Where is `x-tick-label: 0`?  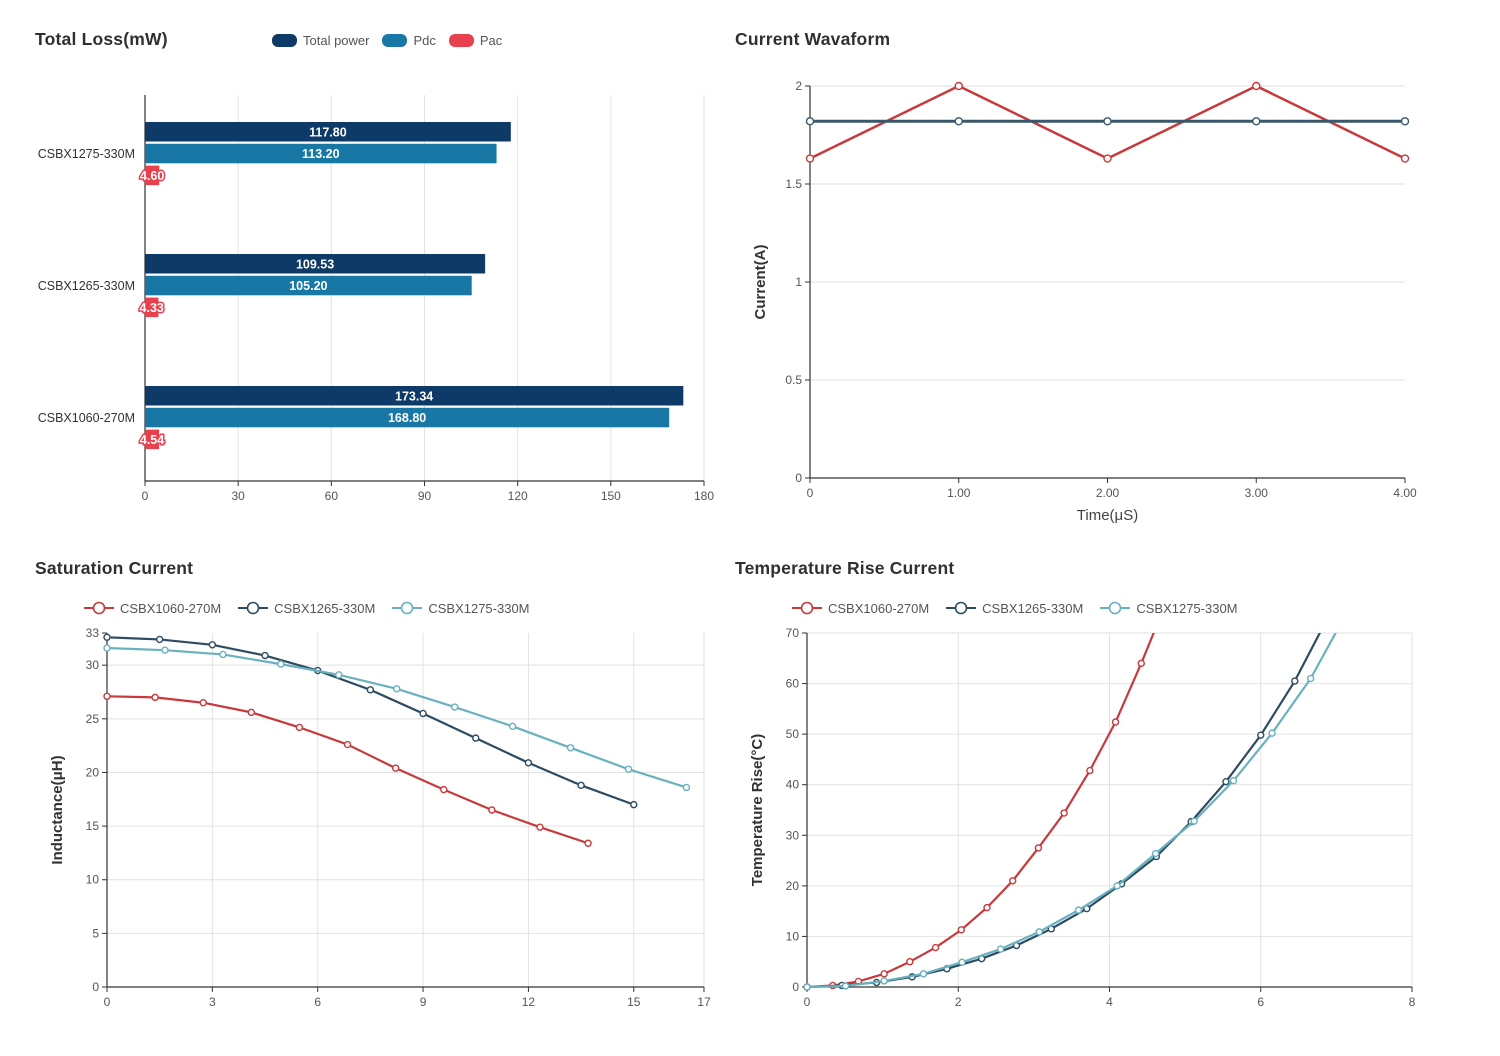
x-tick-label: 0 is located at coordinates (145, 496).